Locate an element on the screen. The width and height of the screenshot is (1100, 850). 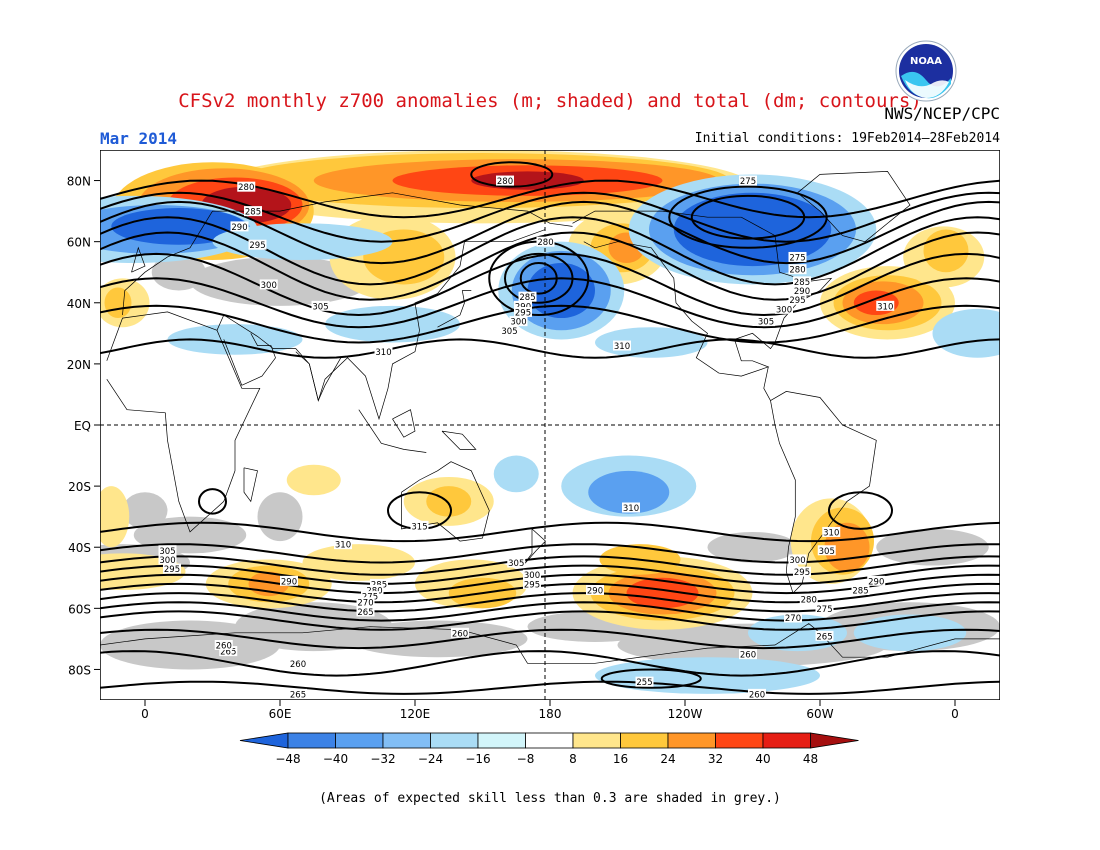
colorbar-label: 16 is located at coordinates (620, 759).